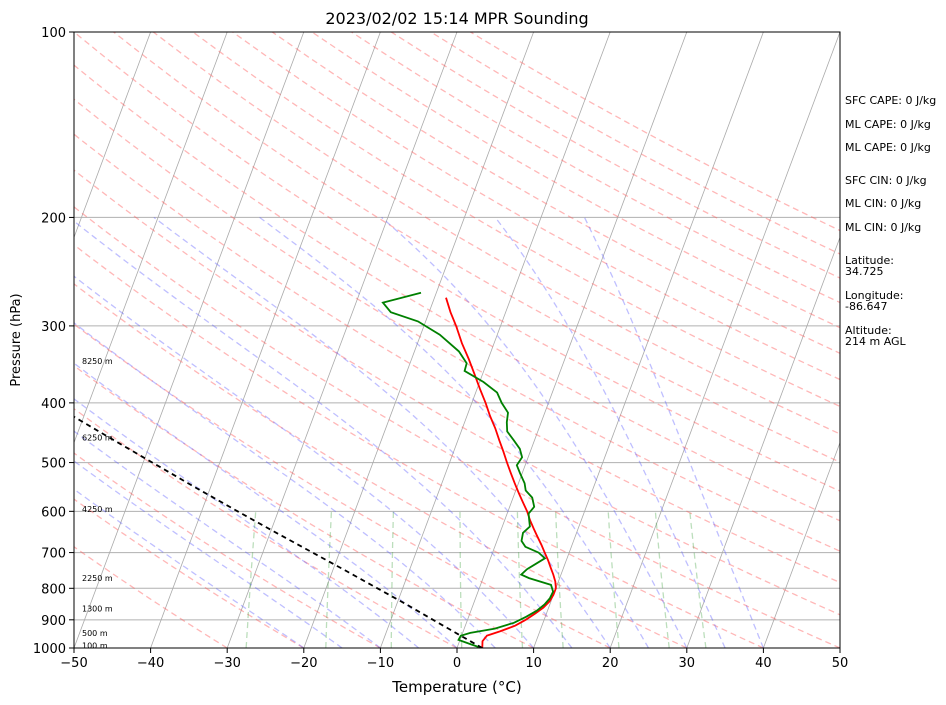 The height and width of the screenshot is (705, 946). What do you see at coordinates (97, 509) in the screenshot?
I see `height-label: 4250 m` at bounding box center [97, 509].